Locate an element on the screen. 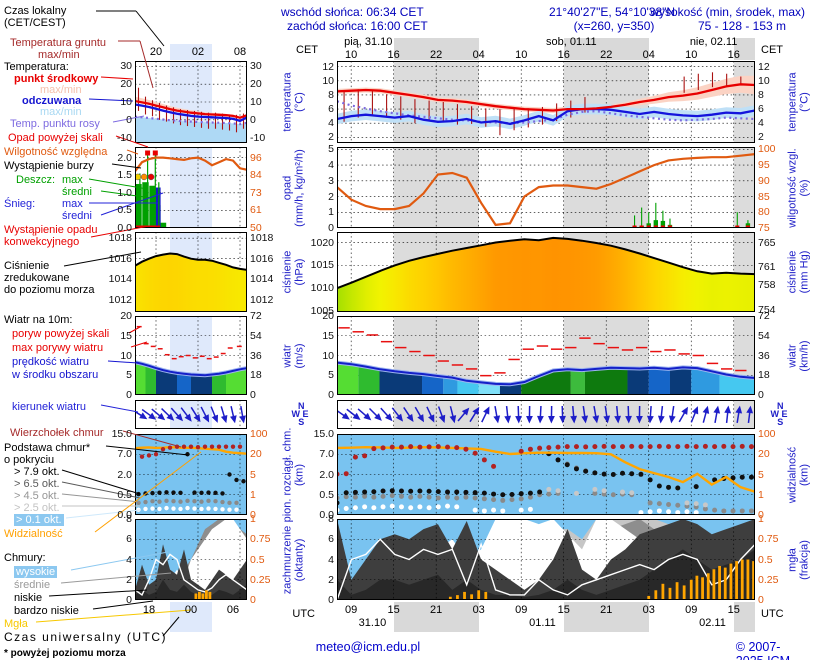 This screenshot has width=820, height=660. axis-tick-label: 765 is located at coordinates (767, 242).